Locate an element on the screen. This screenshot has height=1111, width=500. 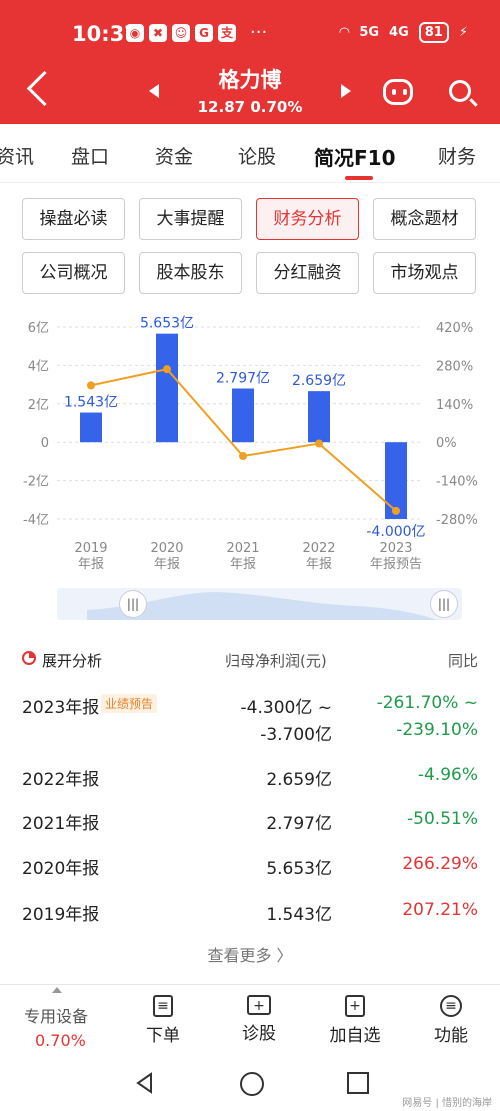
btn-trading-guide: 操盘必读 is located at coordinates (73, 219).